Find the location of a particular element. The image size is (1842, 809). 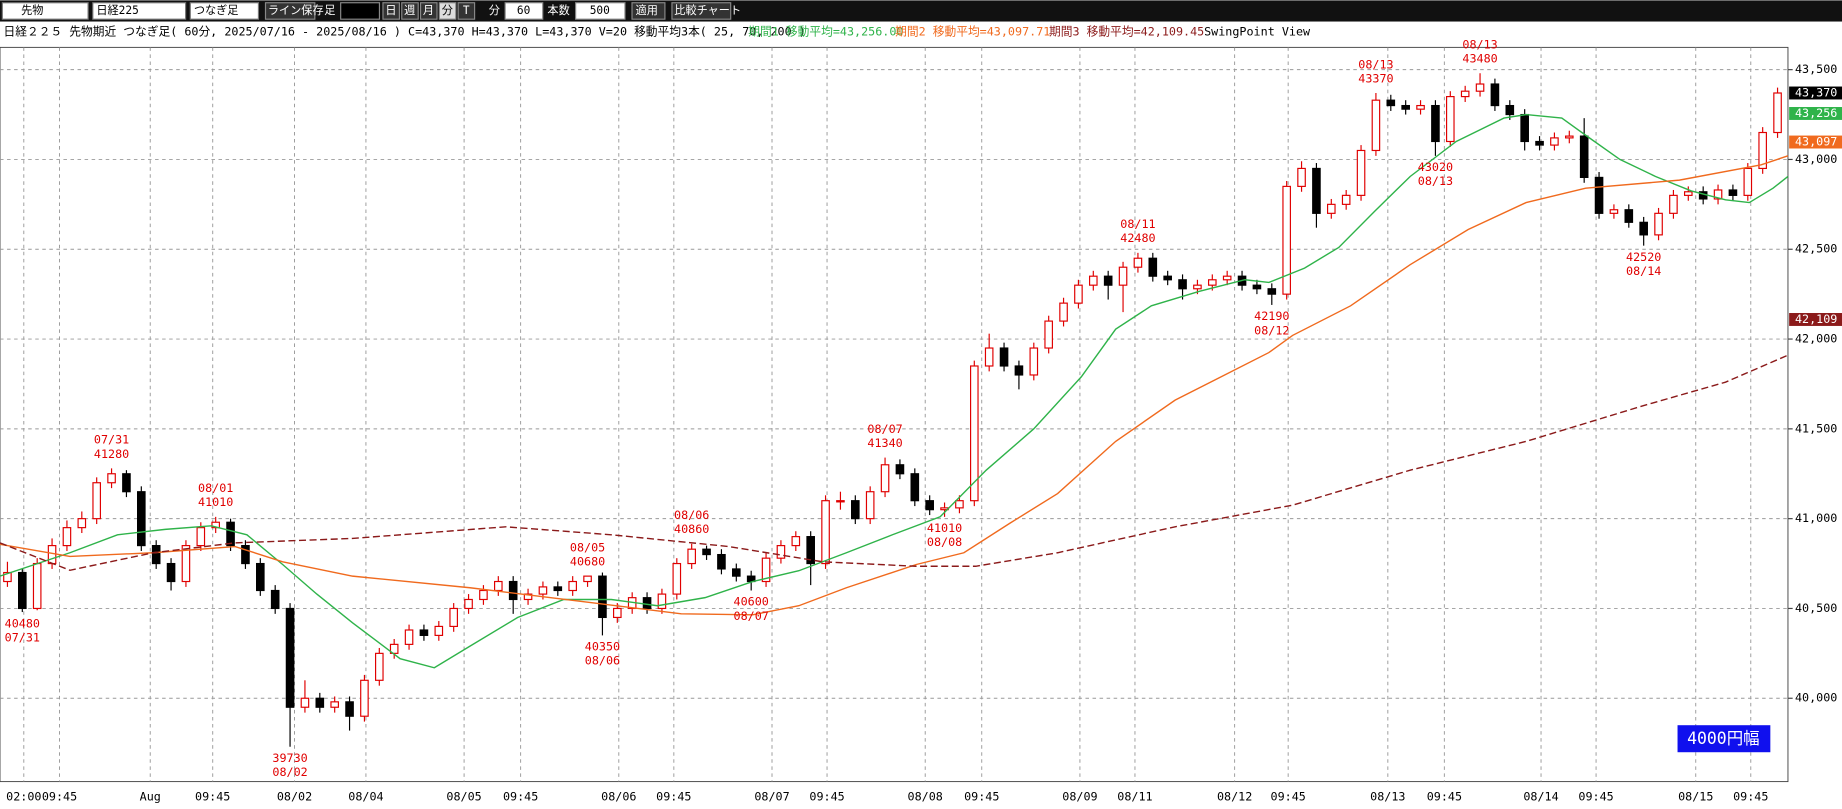

apply-button is located at coordinates (648, 11).